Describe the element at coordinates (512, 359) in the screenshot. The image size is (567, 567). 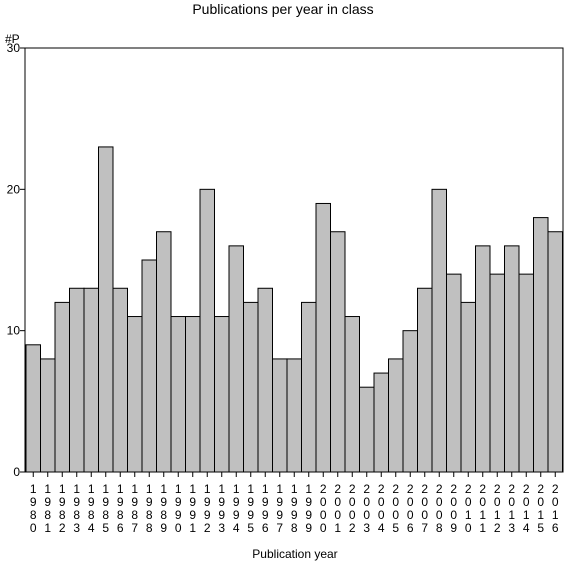
I see `bar-2013` at that location.